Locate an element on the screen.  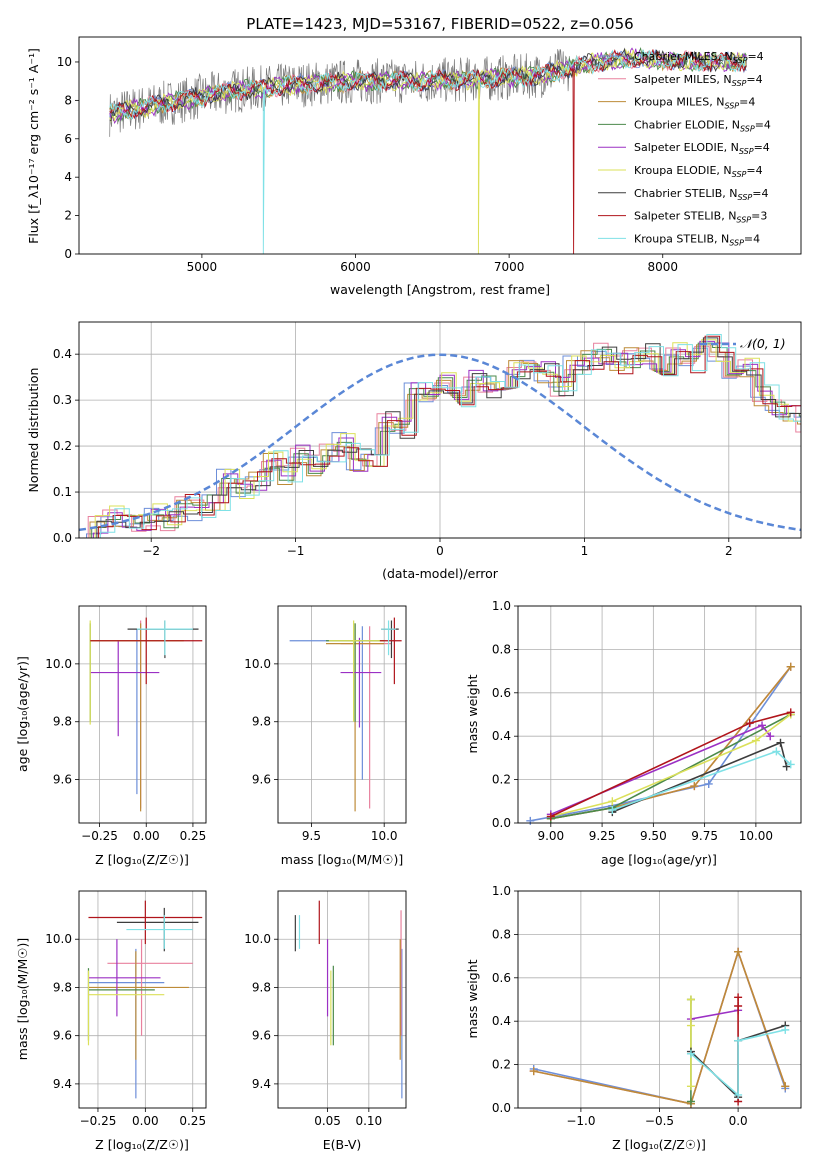
axes-ticks: −0.25 0.00 0.25 9.4 9.6 9.8 10.0 is located at coordinates (125, 1009).